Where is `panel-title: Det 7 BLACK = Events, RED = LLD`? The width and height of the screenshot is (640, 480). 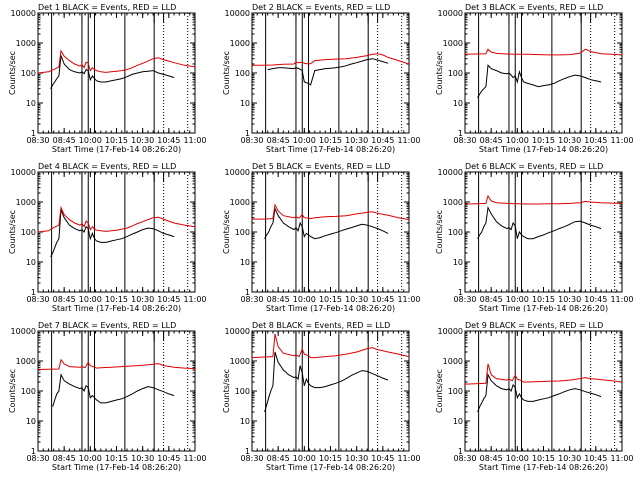
panel-title: Det 7 BLACK = Events, RED = LLD is located at coordinates (107, 325).